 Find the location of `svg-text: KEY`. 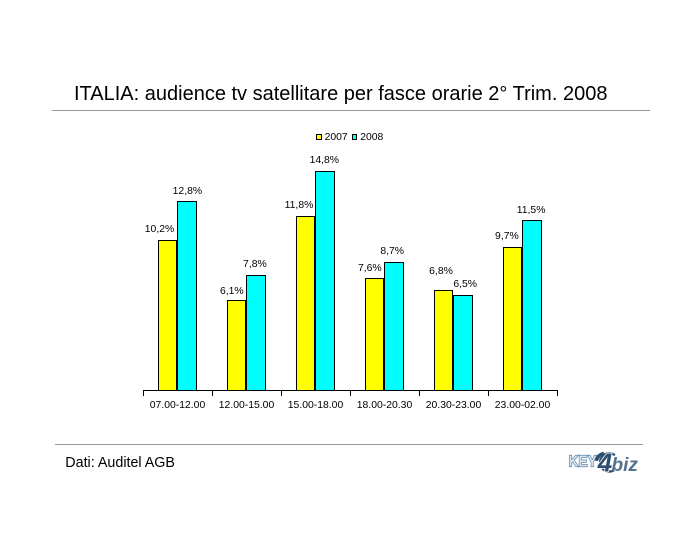

svg-text: KEY is located at coordinates (583, 461).